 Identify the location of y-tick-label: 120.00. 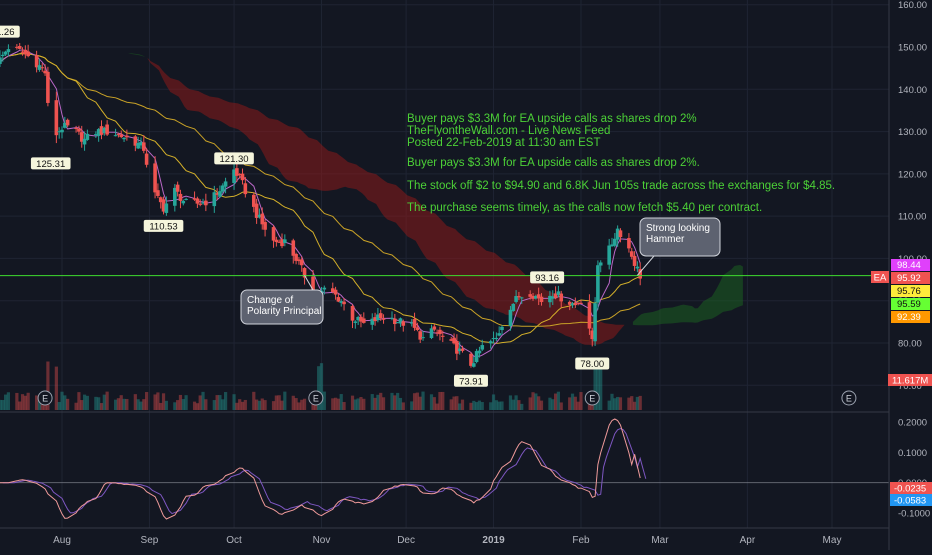
(912, 174).